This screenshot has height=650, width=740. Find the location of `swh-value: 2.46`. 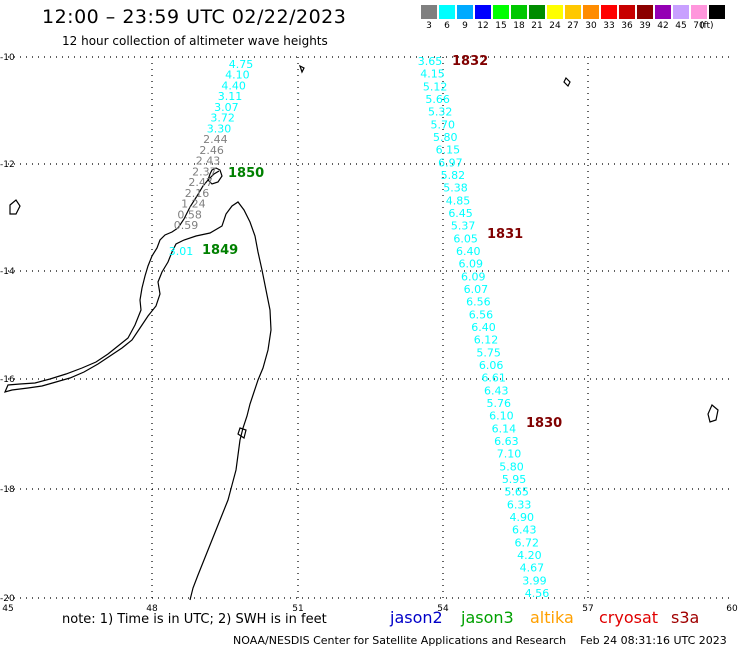

swh-value: 2.46 is located at coordinates (211, 150).